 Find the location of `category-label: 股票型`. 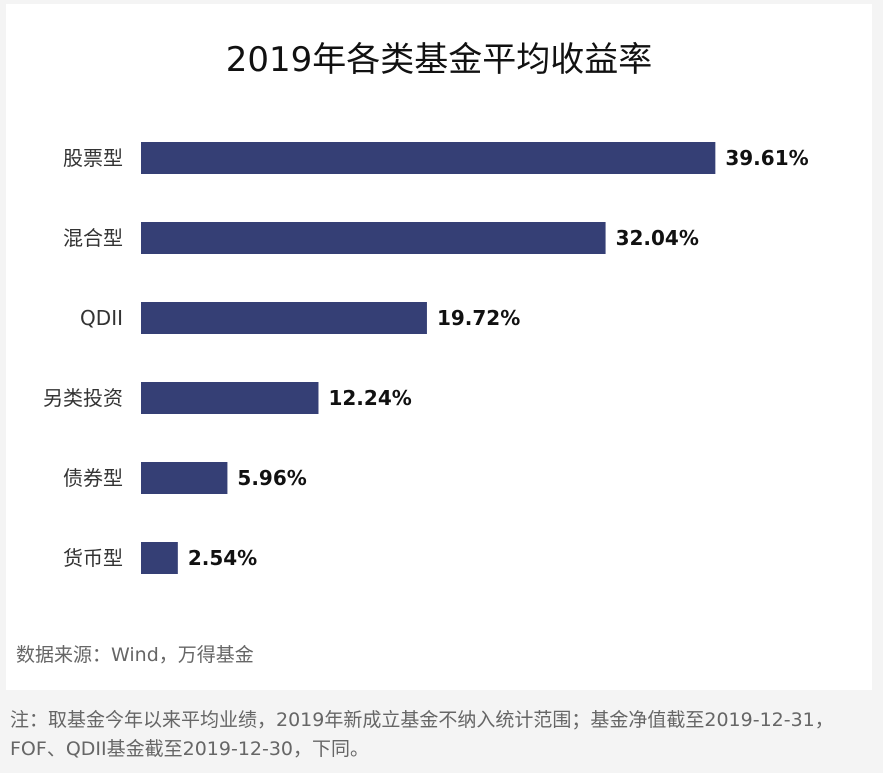

category-label: 股票型 is located at coordinates (93, 158).